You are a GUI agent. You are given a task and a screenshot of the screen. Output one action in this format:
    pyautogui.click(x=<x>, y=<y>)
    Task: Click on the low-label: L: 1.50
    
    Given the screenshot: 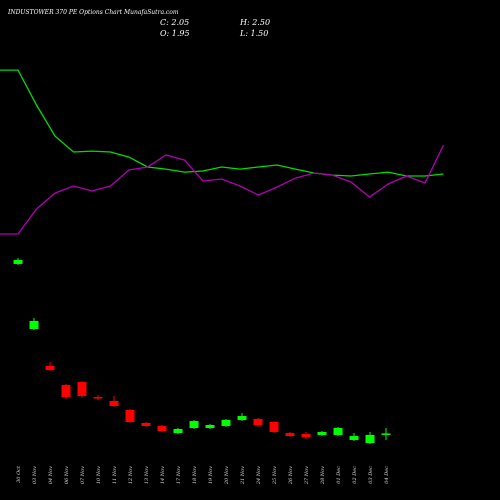 What is the action you would take?
    pyautogui.click(x=253, y=33)
    